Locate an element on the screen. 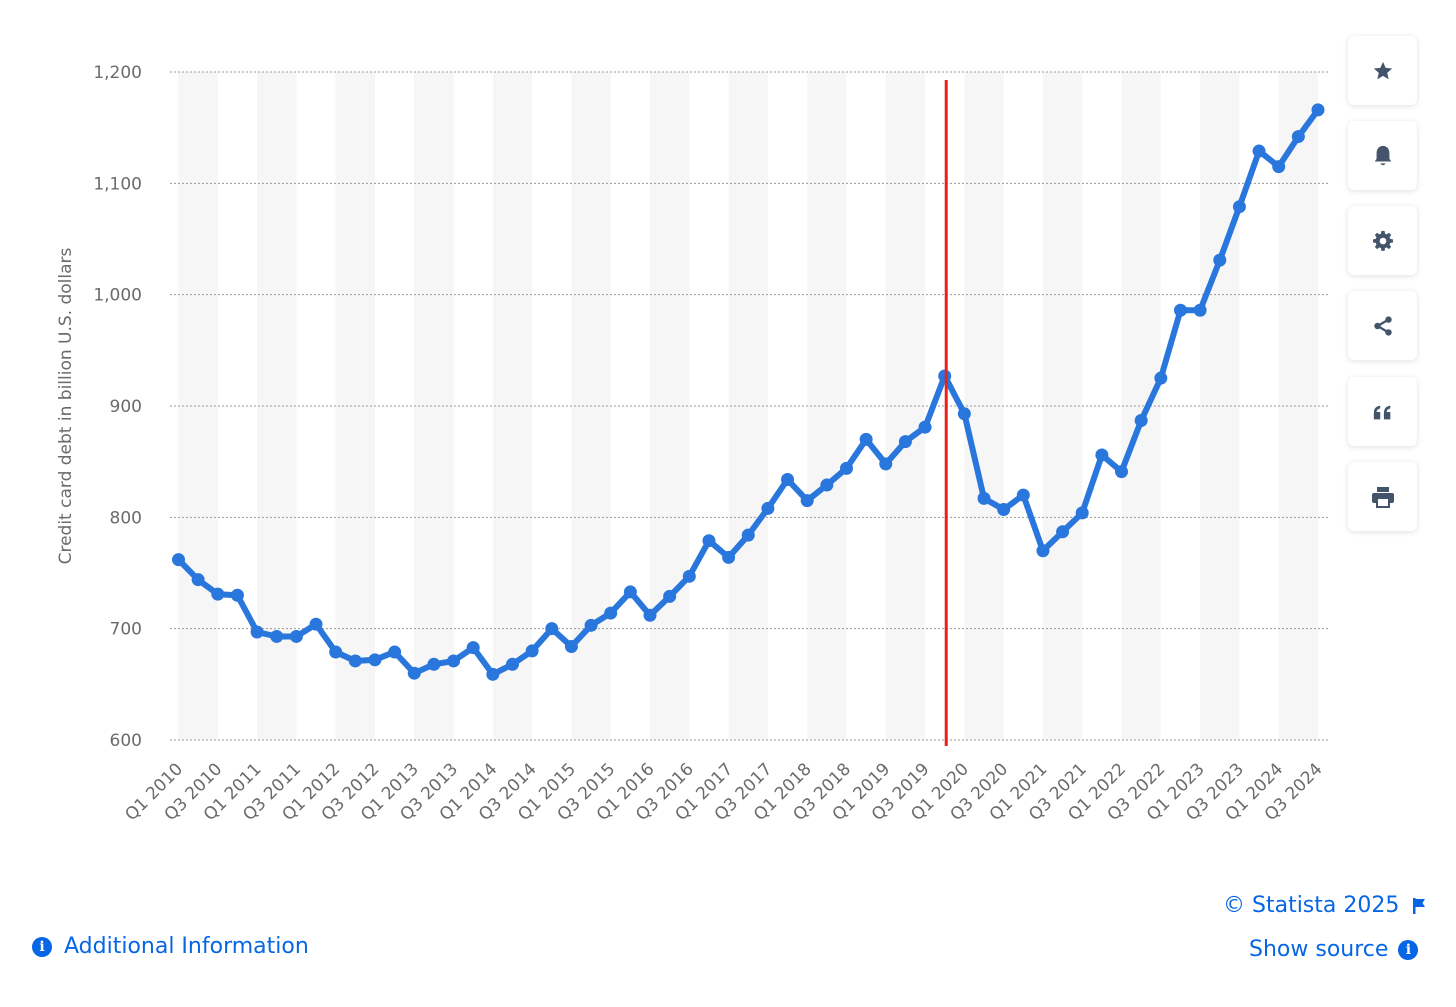 The width and height of the screenshot is (1456, 1007). settings-button is located at coordinates (1382, 240).